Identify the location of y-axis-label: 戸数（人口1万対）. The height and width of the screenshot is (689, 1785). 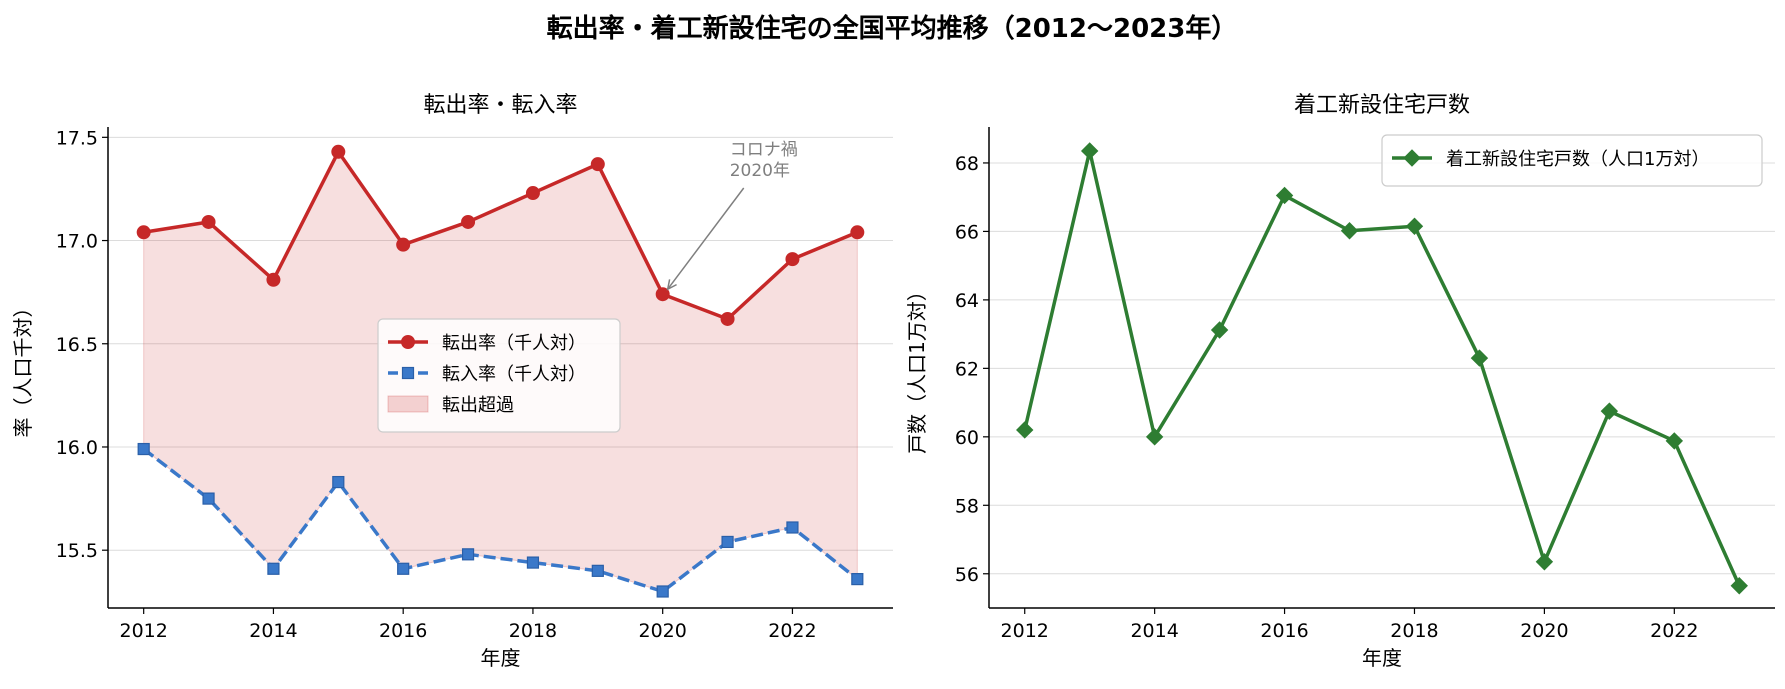
(917, 367).